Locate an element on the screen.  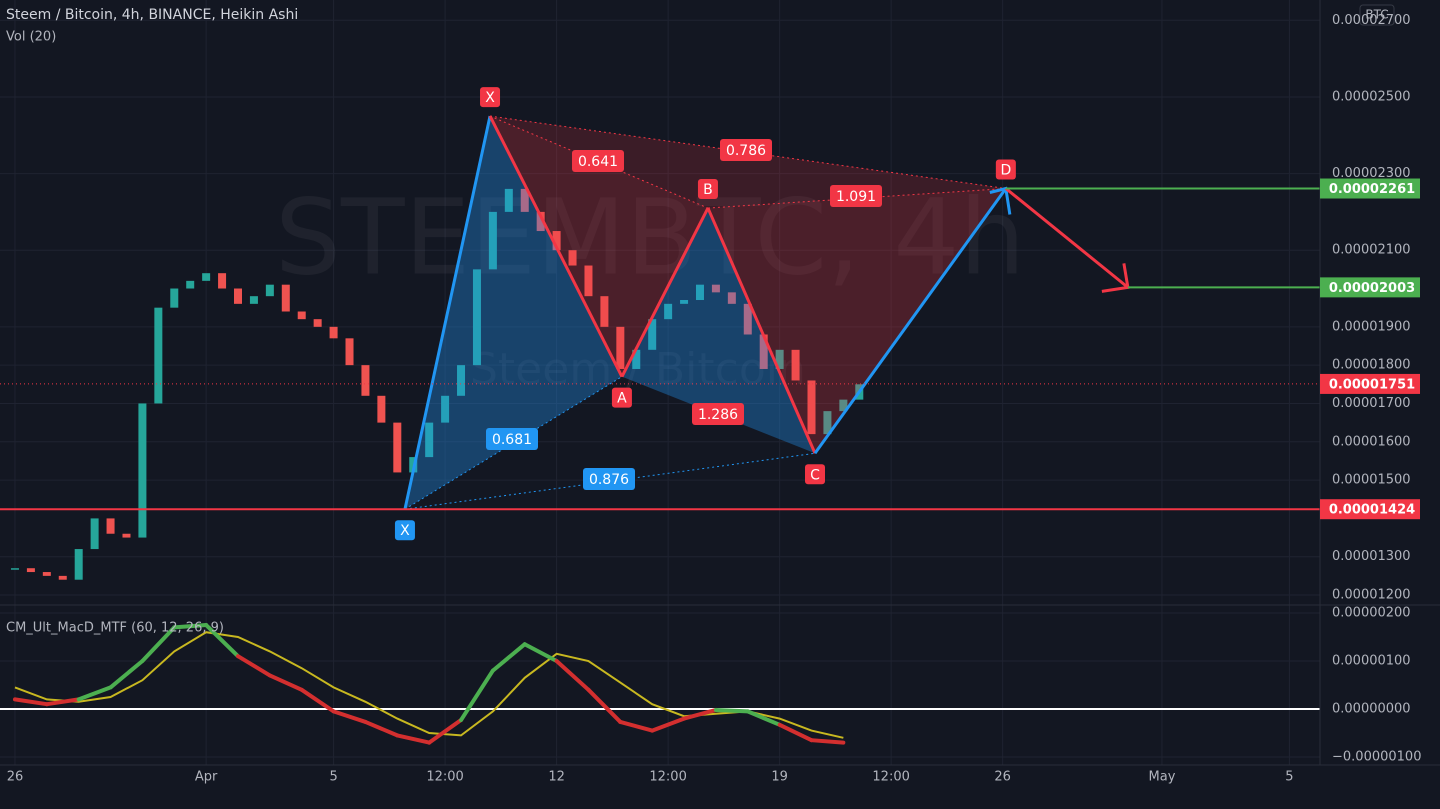
macd-tick-label: 0.00000200 is located at coordinates (1371, 613).